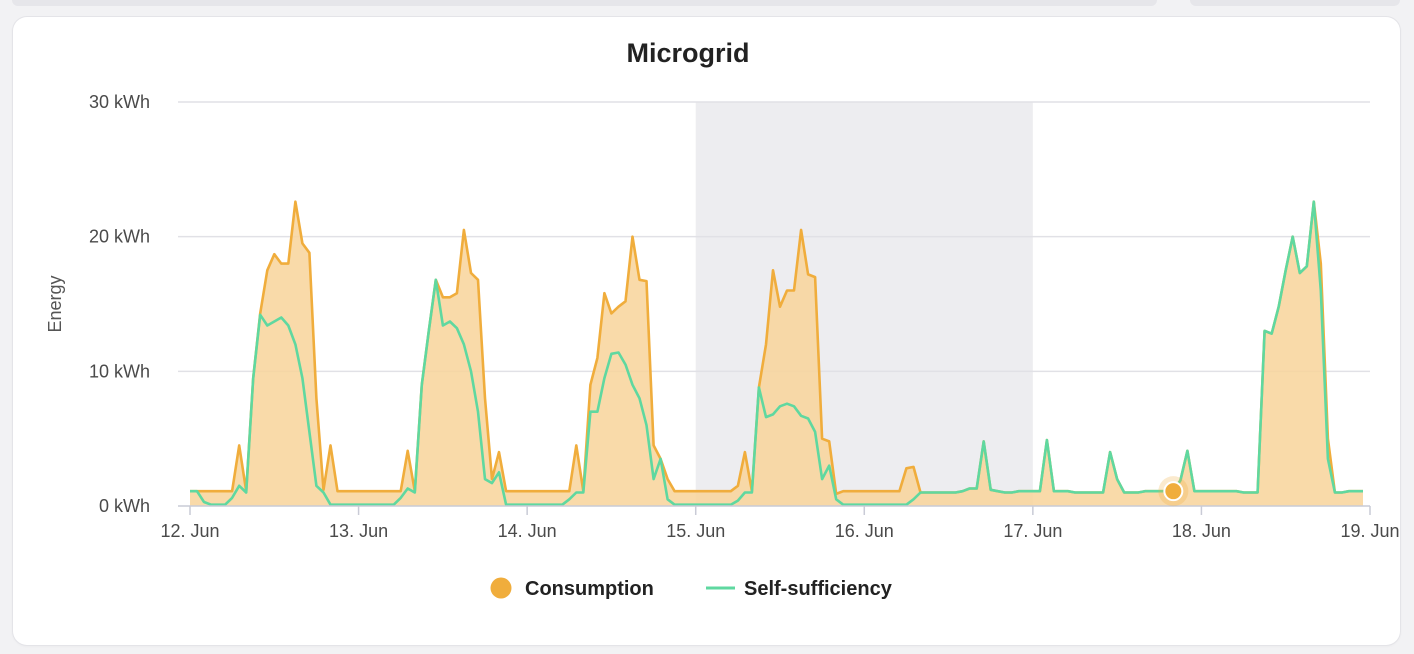 The image size is (1414, 654). I want to click on y-tick-label: 20 kWh, so click(119, 237).